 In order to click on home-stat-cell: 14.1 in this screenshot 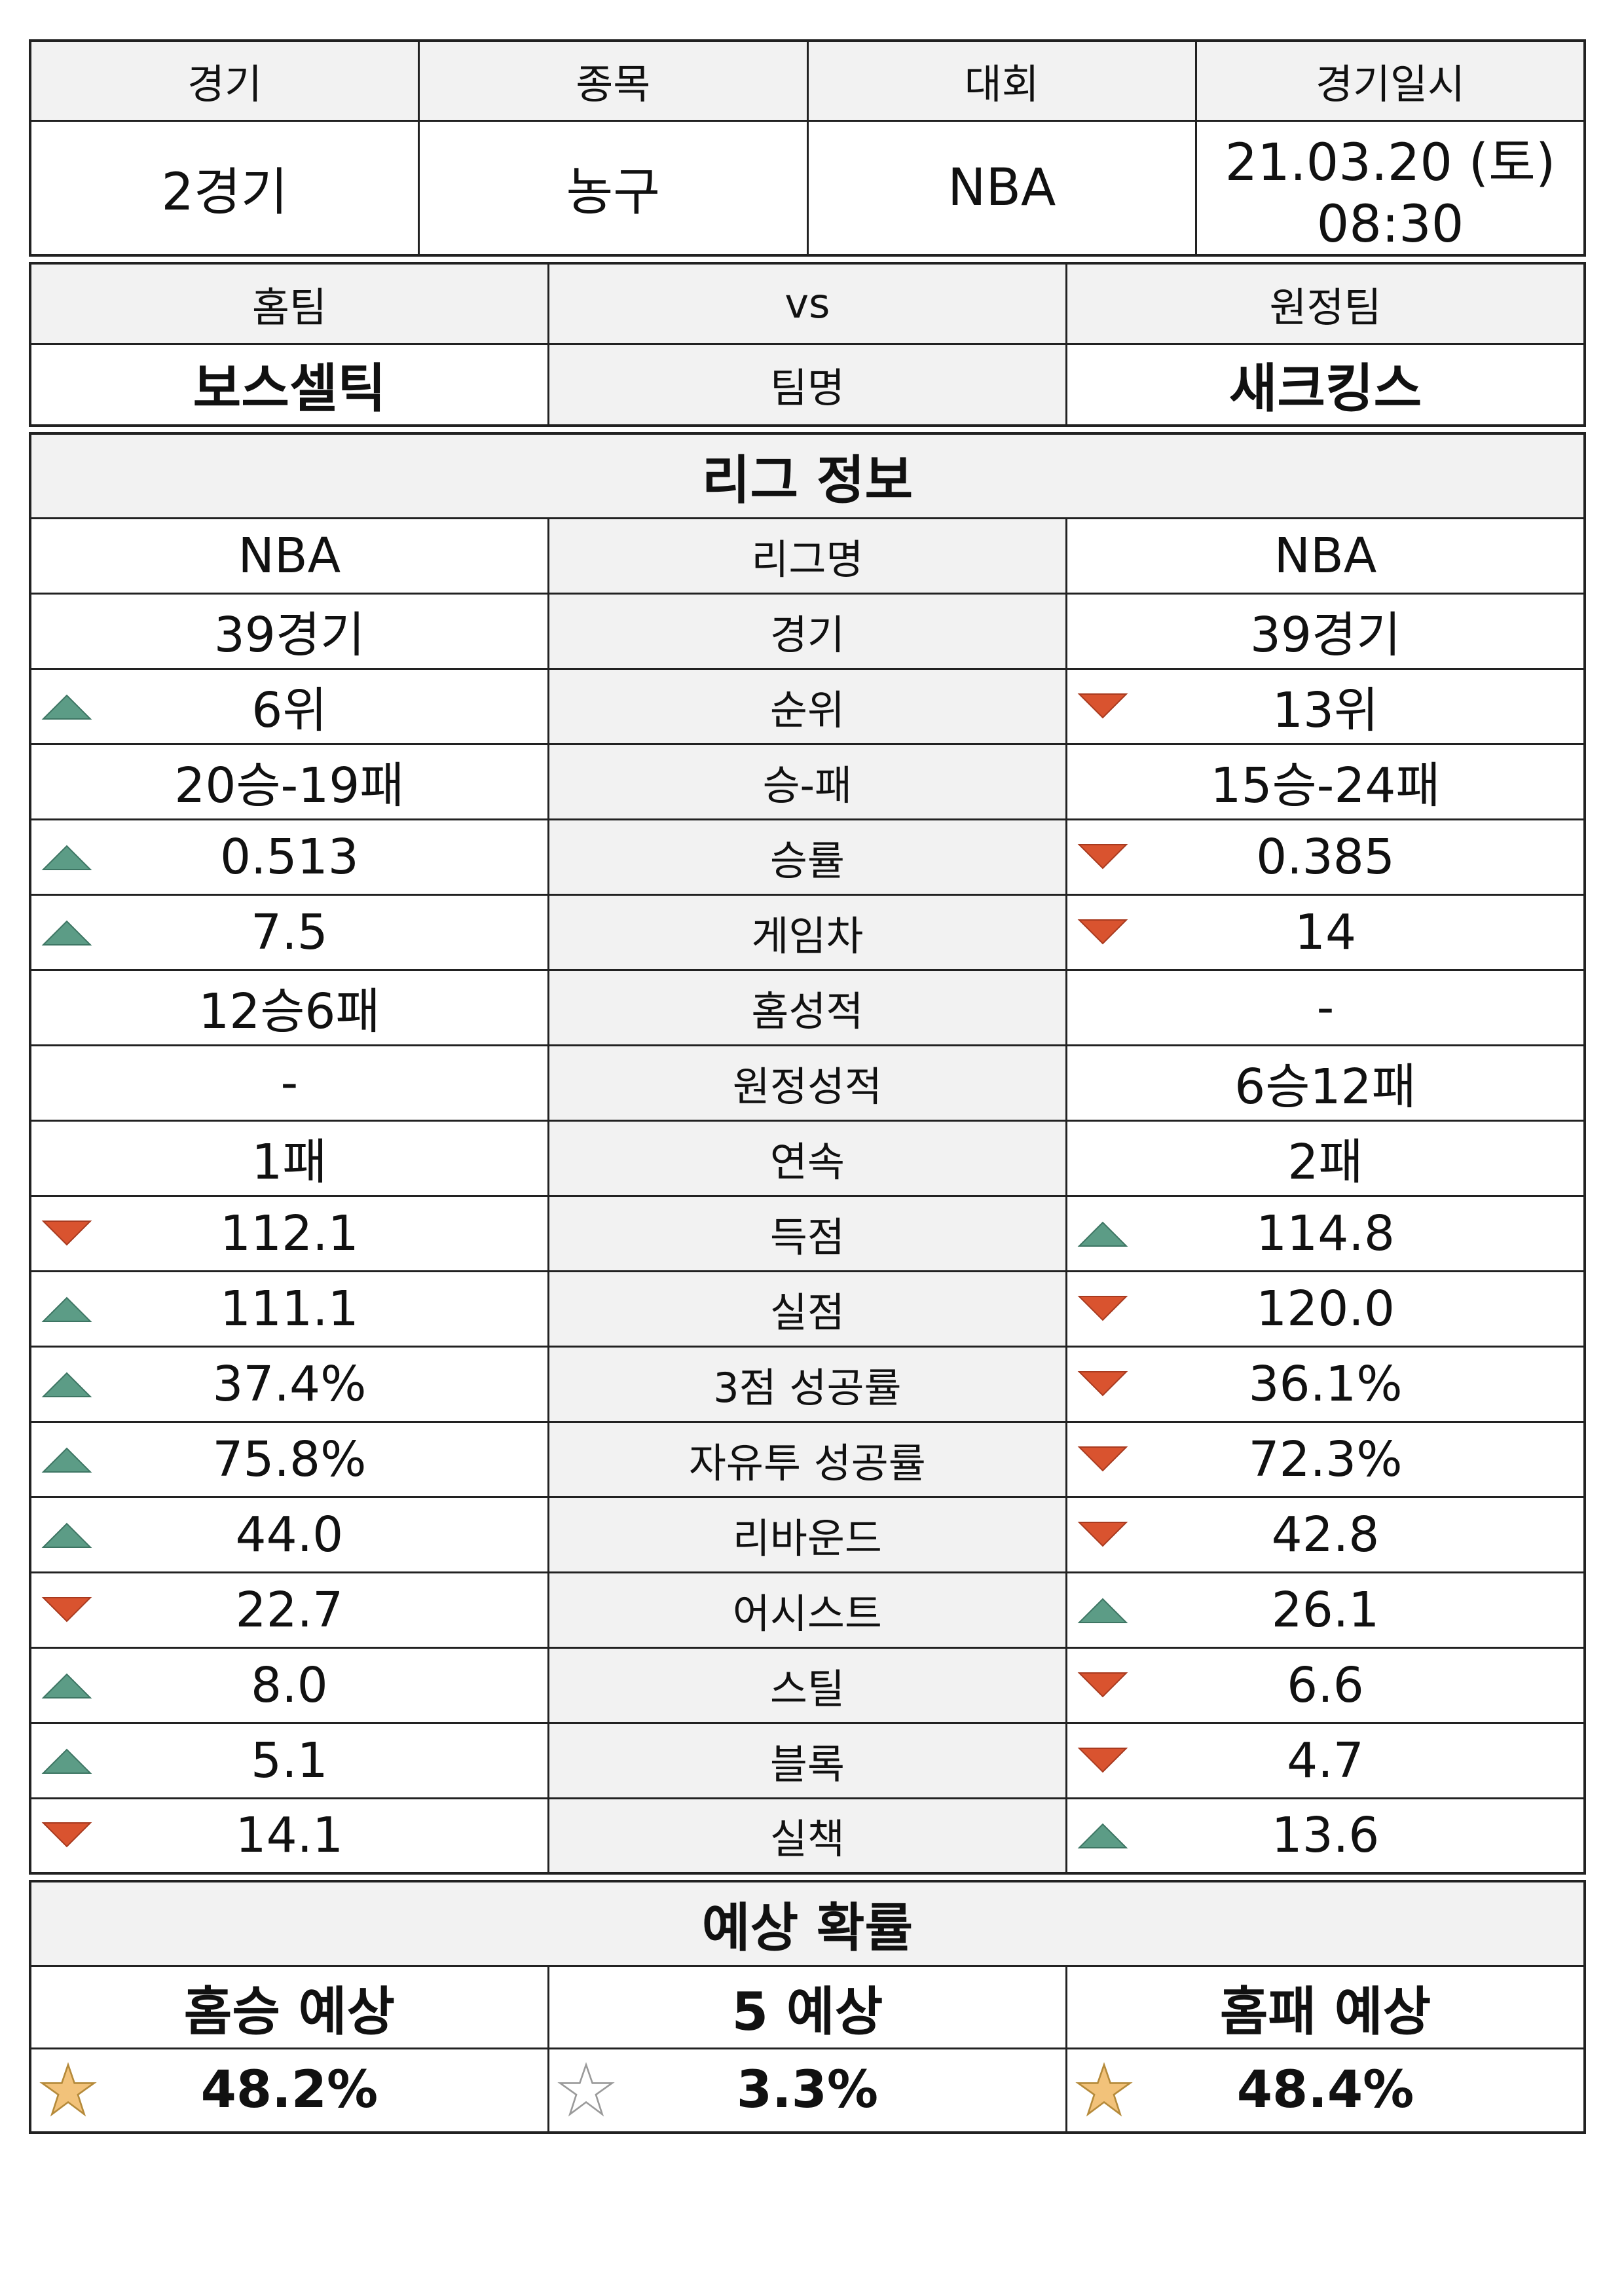, I will do `click(289, 1836)`.